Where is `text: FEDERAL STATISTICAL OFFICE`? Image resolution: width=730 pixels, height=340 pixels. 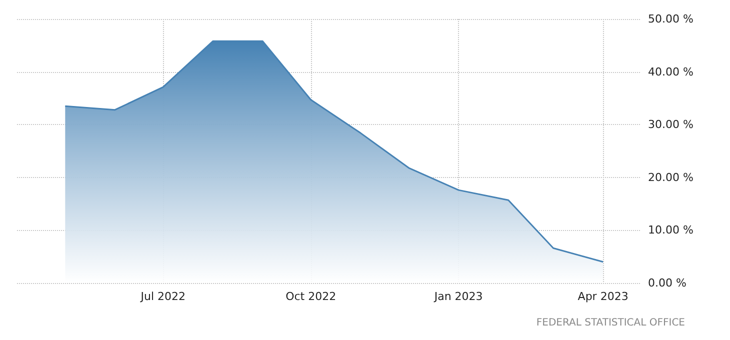 text: FEDERAL STATISTICAL OFFICE is located at coordinates (611, 323).